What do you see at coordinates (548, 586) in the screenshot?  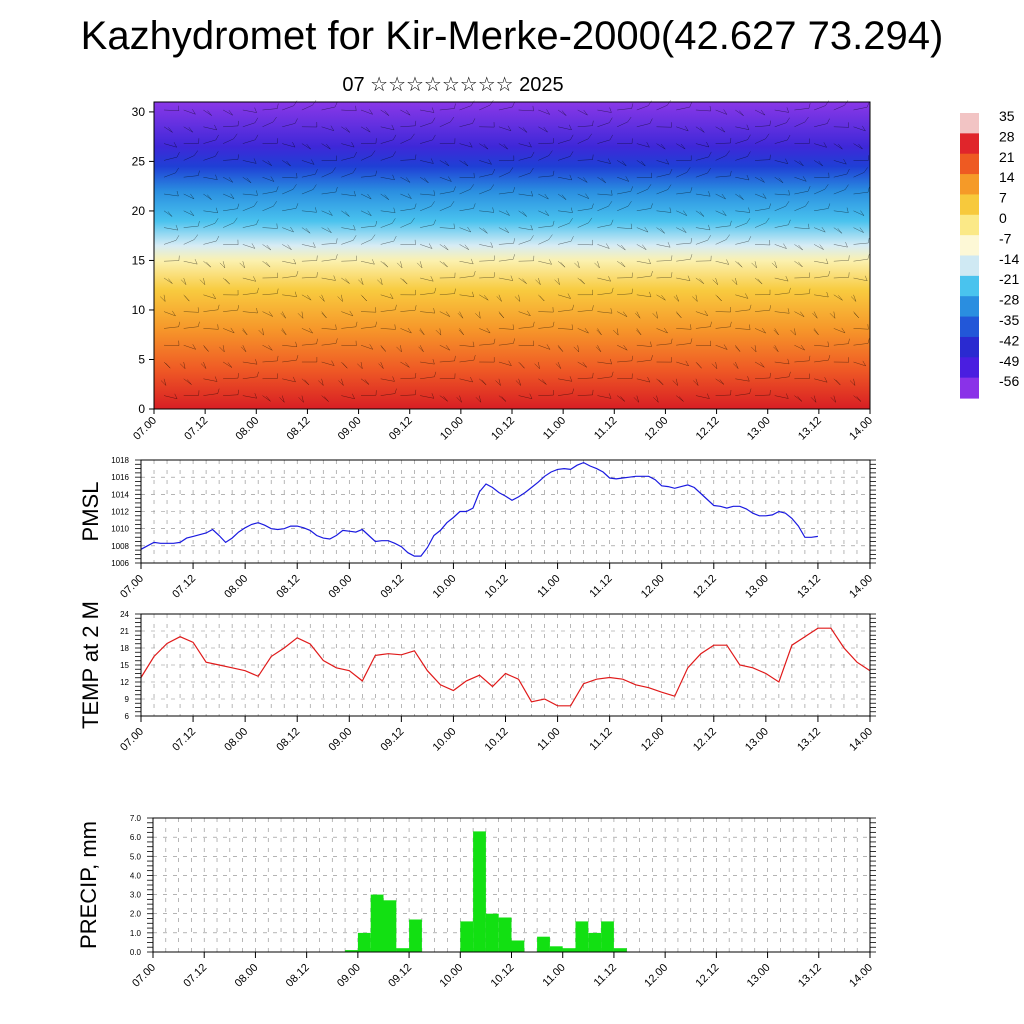 I see `pmsl-xtick-label: 11.00` at bounding box center [548, 586].